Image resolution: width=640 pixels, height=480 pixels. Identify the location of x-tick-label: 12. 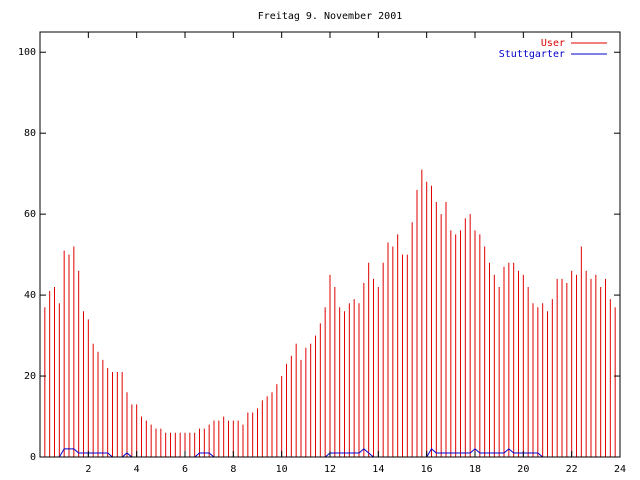
(330, 469).